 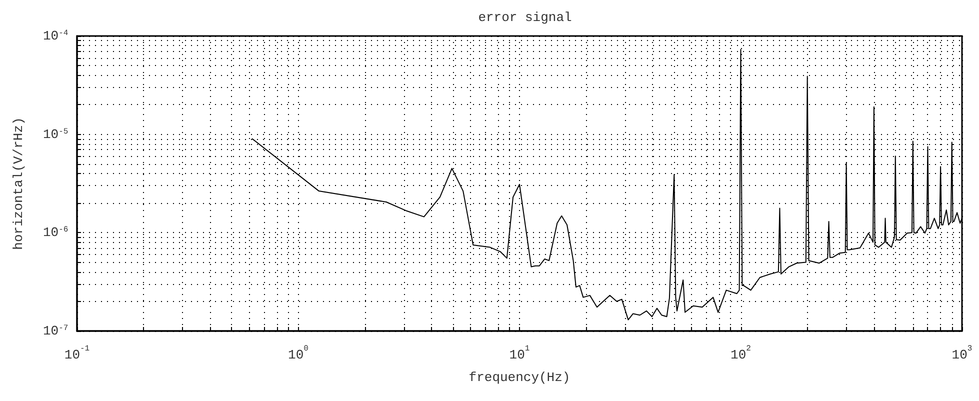 What do you see at coordinates (18, 183) in the screenshot?
I see `y-axis-title: horizontal(V/rHz)` at bounding box center [18, 183].